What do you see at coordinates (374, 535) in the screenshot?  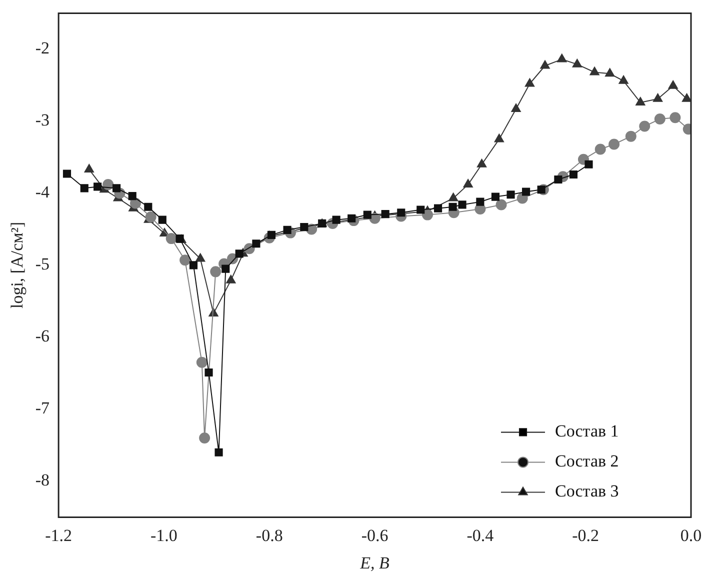 I see `x-tick-label: -0.6` at bounding box center [374, 535].